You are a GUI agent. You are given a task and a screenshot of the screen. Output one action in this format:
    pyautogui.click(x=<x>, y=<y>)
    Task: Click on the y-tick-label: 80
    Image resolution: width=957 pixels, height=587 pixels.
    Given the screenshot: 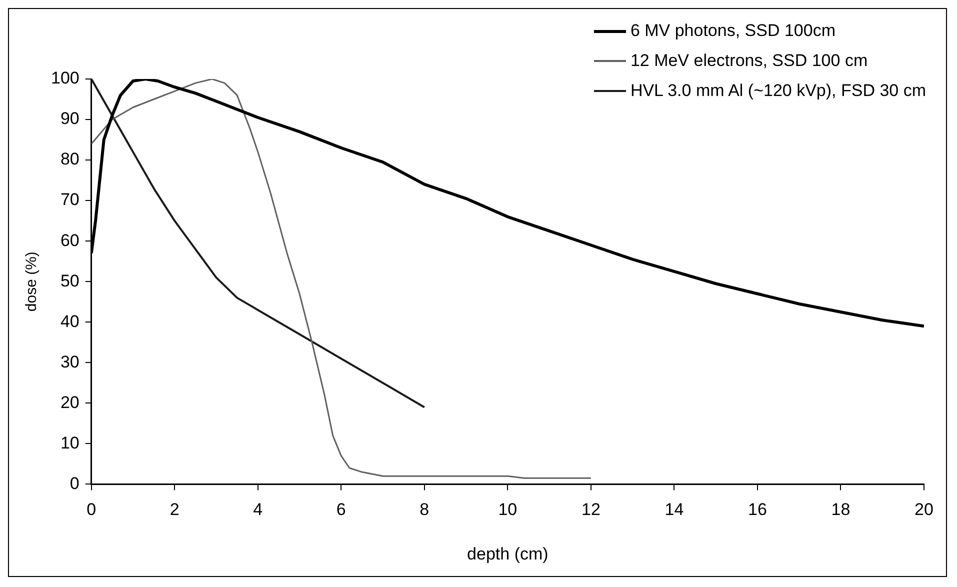 What is the action you would take?
    pyautogui.click(x=70, y=159)
    